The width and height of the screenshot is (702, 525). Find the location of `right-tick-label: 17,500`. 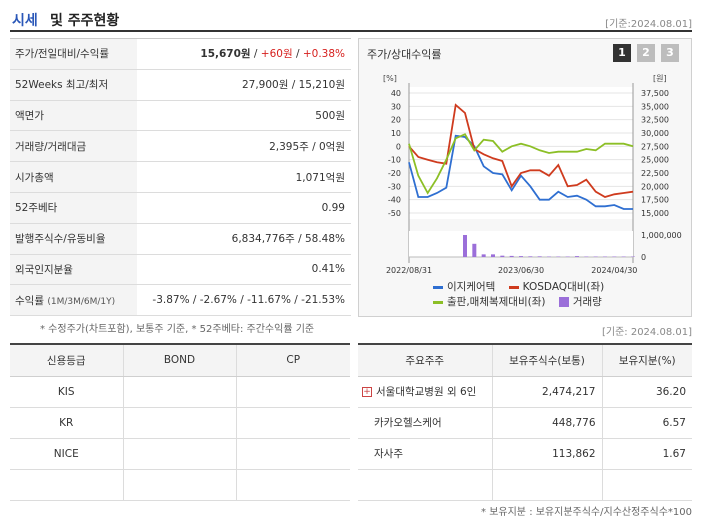

right-tick-label: 17,500 is located at coordinates (655, 200).